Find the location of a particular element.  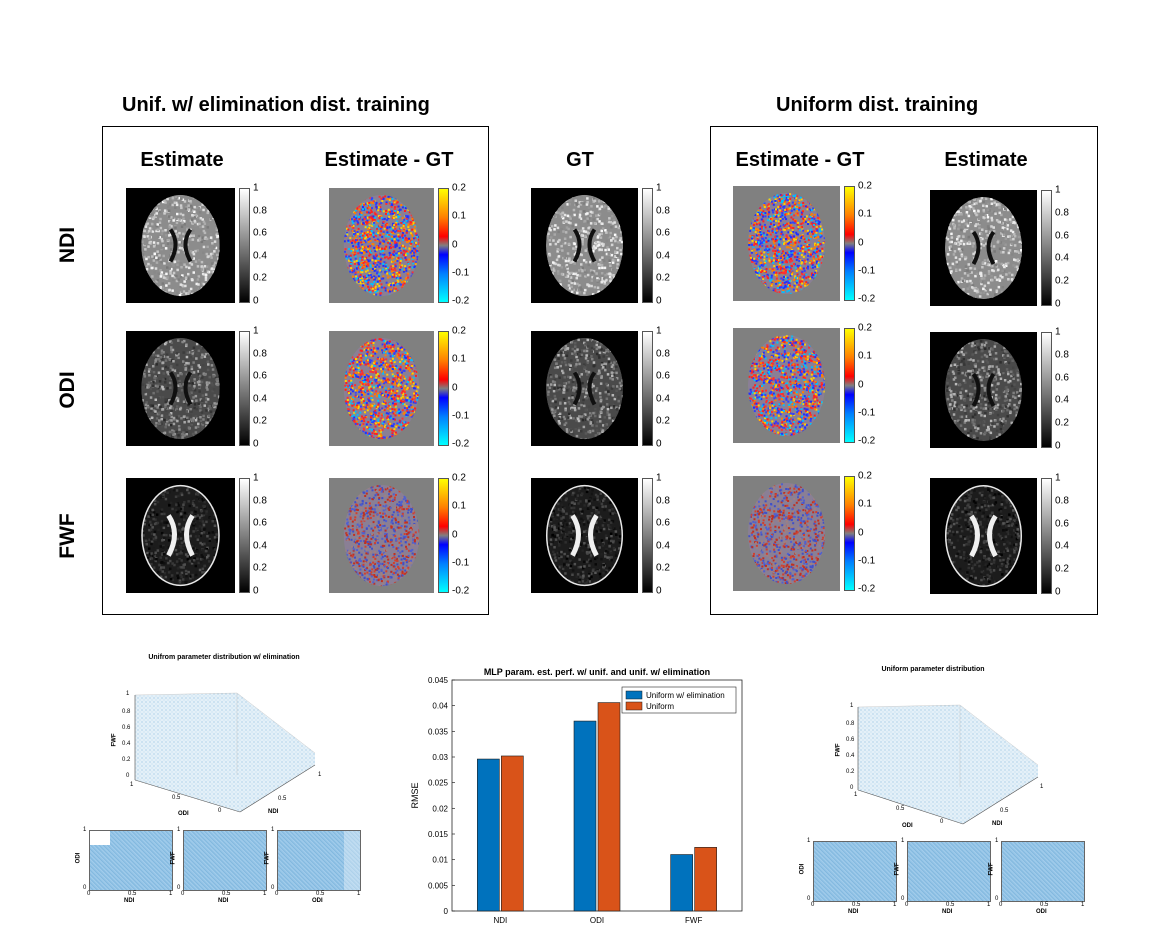

panel-xlabel: ODI is located at coordinates (317, 901).